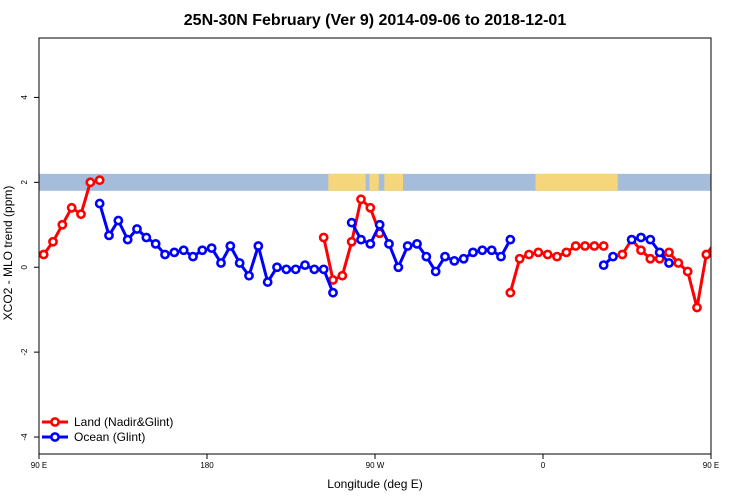  What do you see at coordinates (374, 484) in the screenshot?
I see `x-axis-label: Longitude (deg E)` at bounding box center [374, 484].